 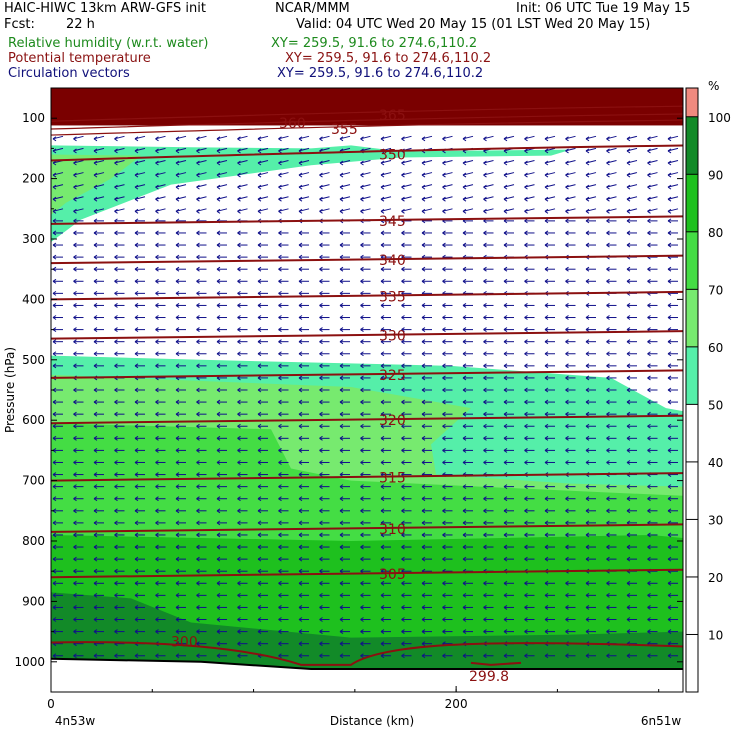 What do you see at coordinates (33, 601) in the screenshot?
I see `y-tick-label: 900` at bounding box center [33, 601].